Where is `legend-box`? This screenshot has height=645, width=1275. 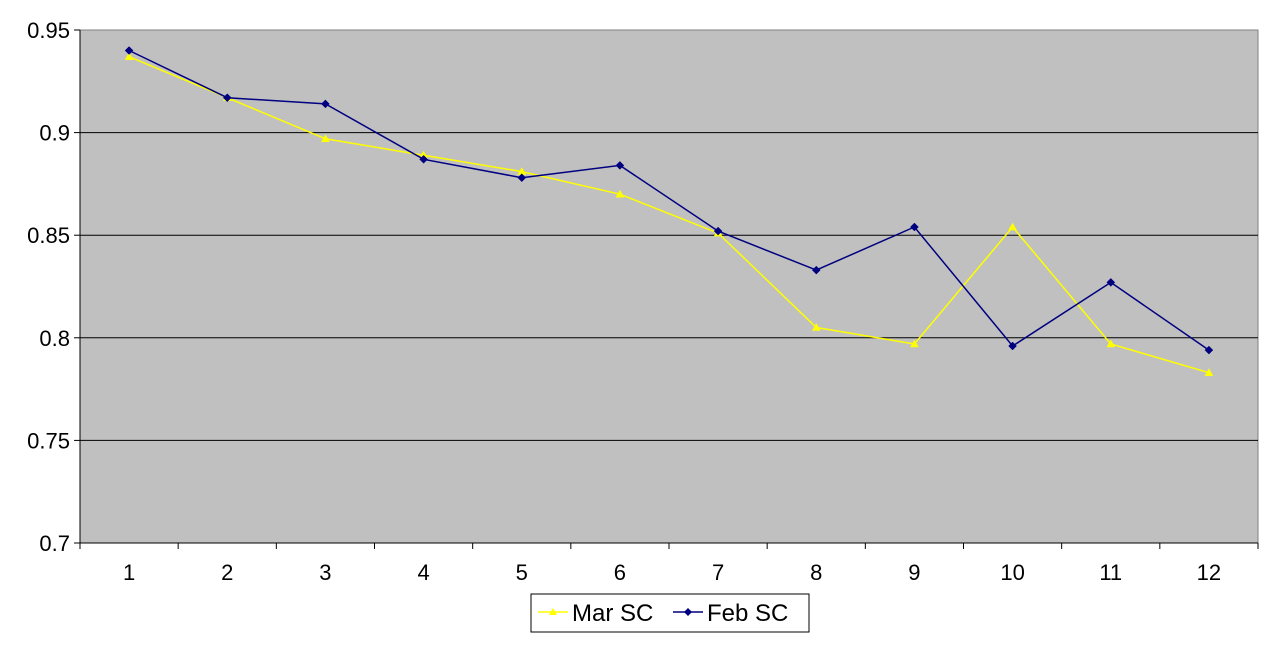 legend-box is located at coordinates (670, 613).